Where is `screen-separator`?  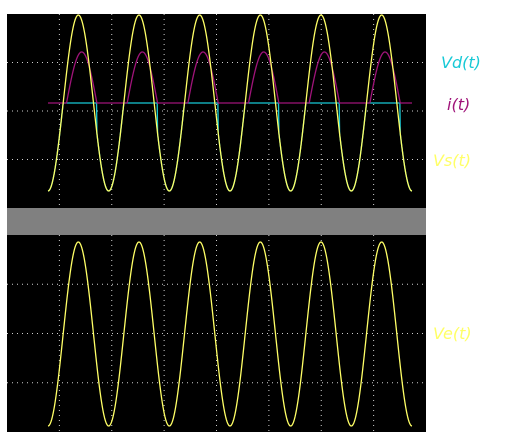 screen-separator is located at coordinates (216, 221).